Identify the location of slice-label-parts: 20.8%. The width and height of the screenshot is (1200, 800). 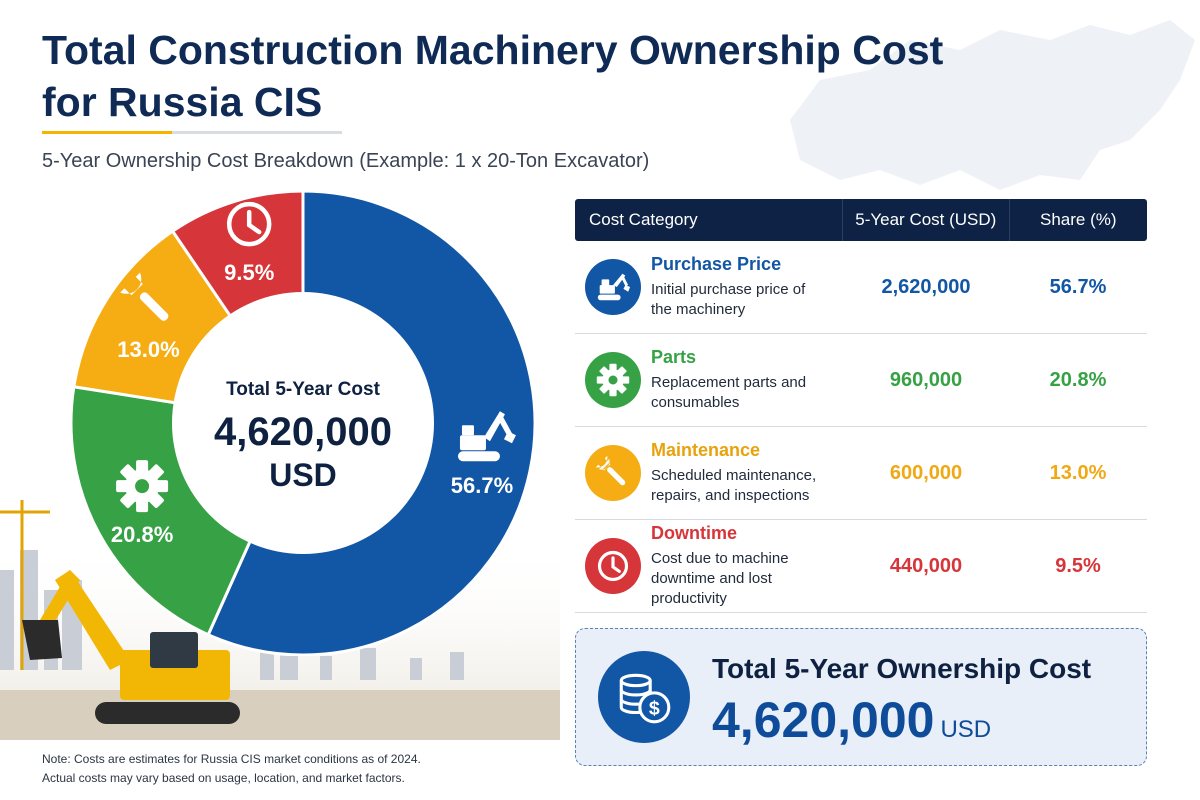
(142, 534).